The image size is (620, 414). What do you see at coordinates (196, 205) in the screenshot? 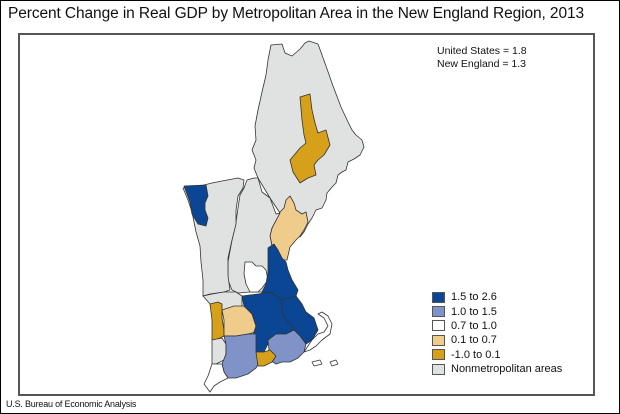
I see `region-burlington-metro` at bounding box center [196, 205].